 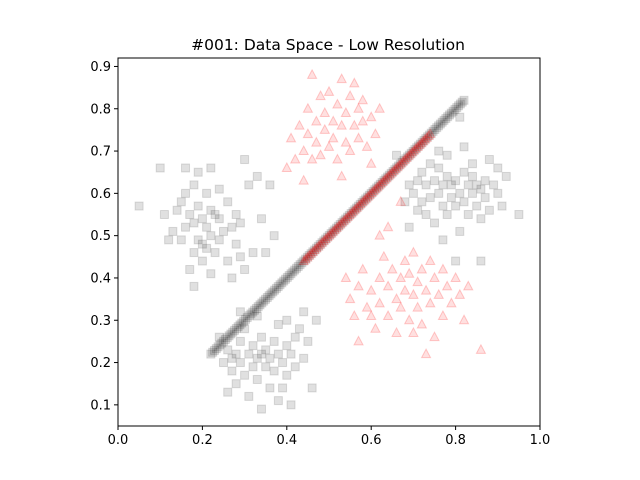 I want to click on y-tick-label: 0.4, so click(x=100, y=278).